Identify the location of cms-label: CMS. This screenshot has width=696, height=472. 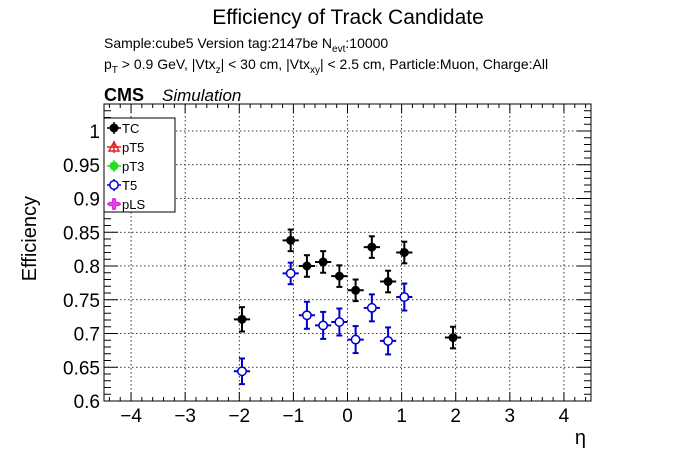
(124, 95).